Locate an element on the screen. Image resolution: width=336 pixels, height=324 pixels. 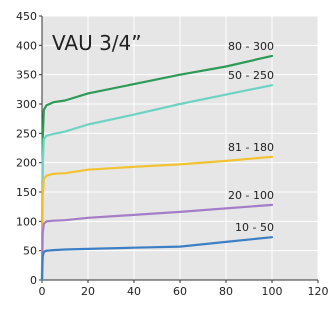
y-tick-label-250: 250 is located at coordinates (26, 133).